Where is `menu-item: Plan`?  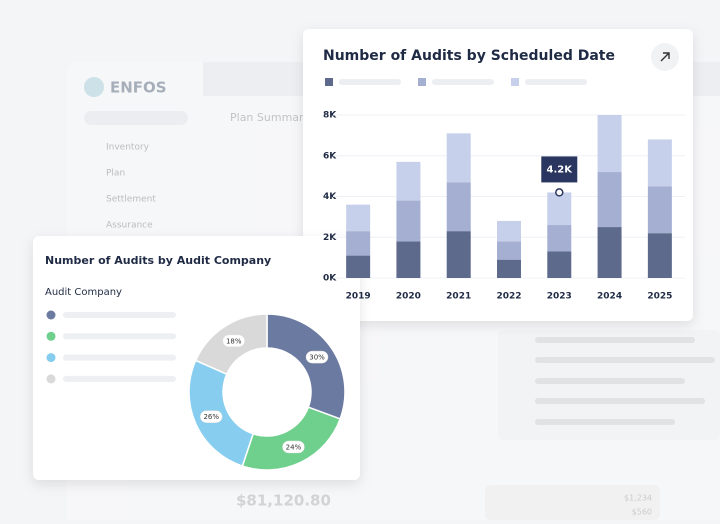 menu-item: Plan is located at coordinates (115, 174).